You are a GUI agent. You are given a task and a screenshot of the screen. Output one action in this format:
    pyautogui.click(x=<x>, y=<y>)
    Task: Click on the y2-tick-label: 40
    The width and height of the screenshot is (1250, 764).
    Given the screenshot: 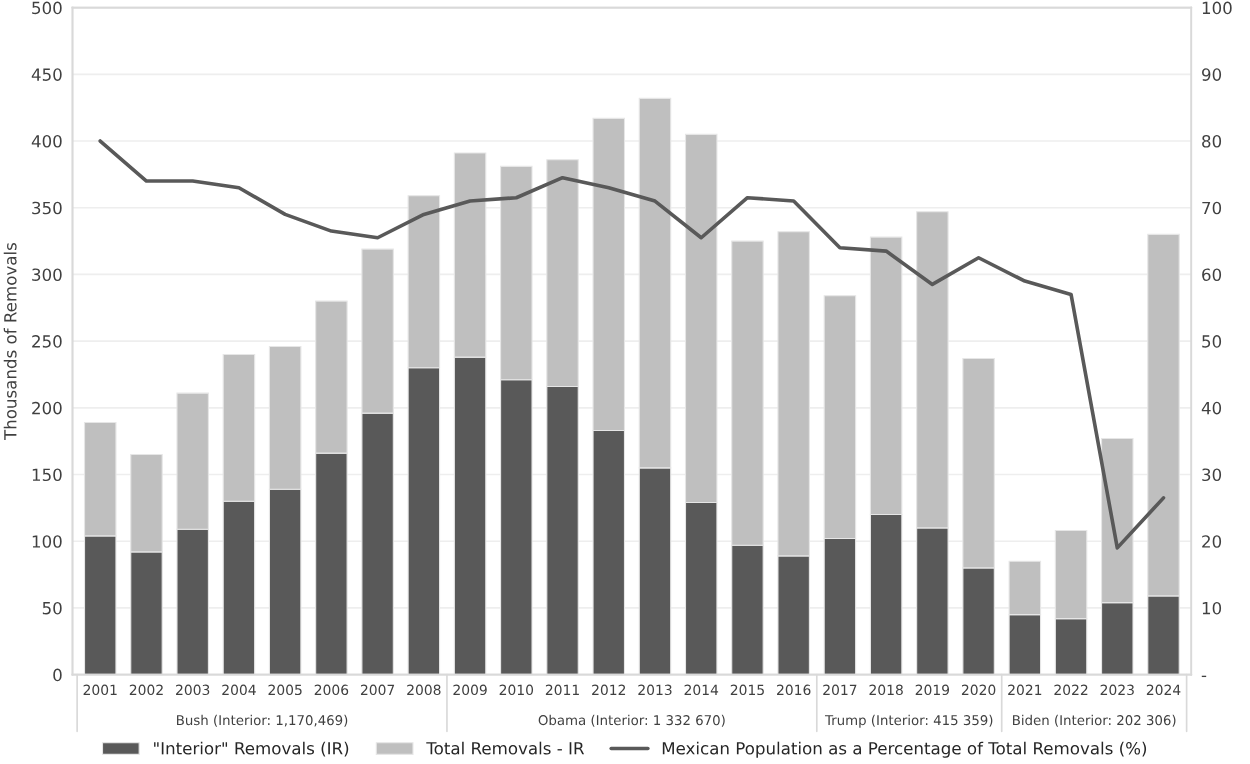 What is the action you would take?
    pyautogui.click(x=1211, y=408)
    